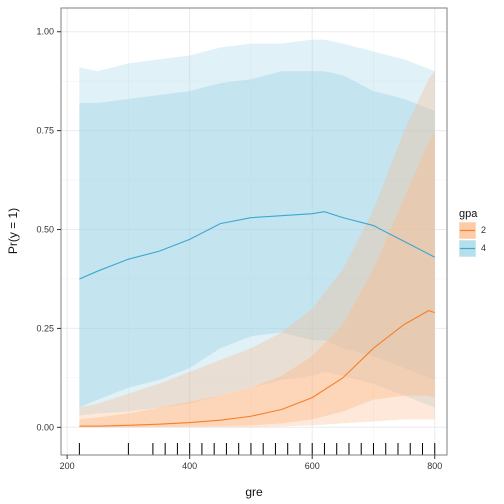 This screenshot has height=504, width=504. What do you see at coordinates (312, 466) in the screenshot?
I see `x-tick-label: 600` at bounding box center [312, 466].